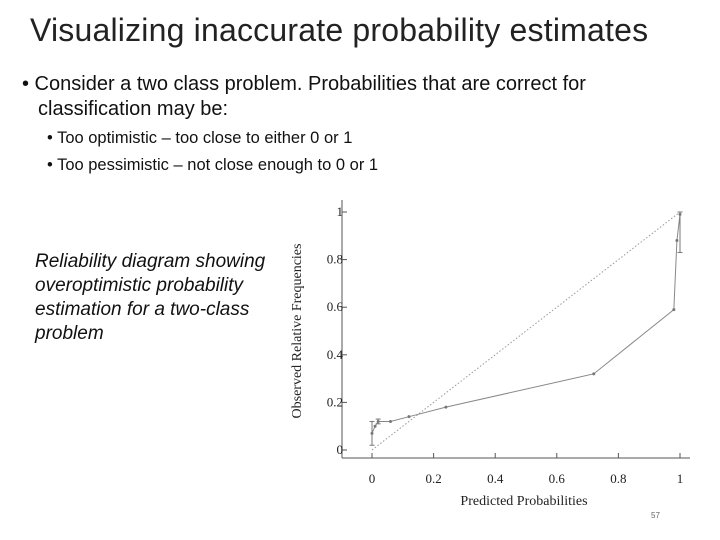 The width and height of the screenshot is (720, 540). I want to click on y-tick-label: 1, so click(340, 211).